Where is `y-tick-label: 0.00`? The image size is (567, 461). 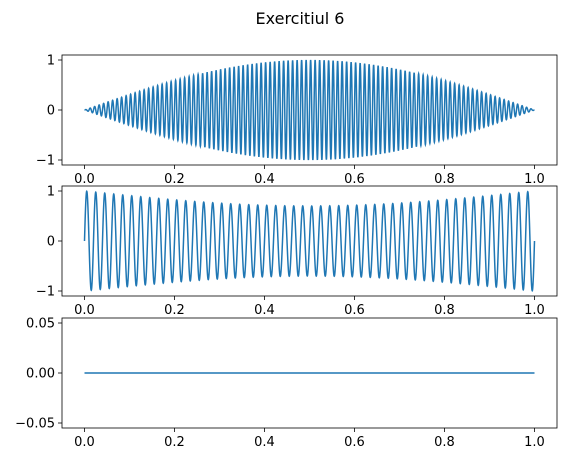
y-tick-label: 0.00 is located at coordinates (40, 374).